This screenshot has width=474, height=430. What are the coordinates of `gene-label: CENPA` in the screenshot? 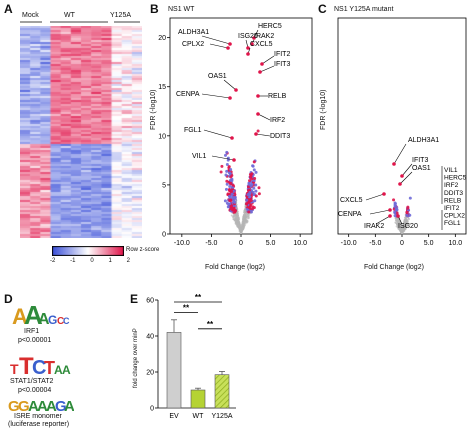 It's located at (188, 94).